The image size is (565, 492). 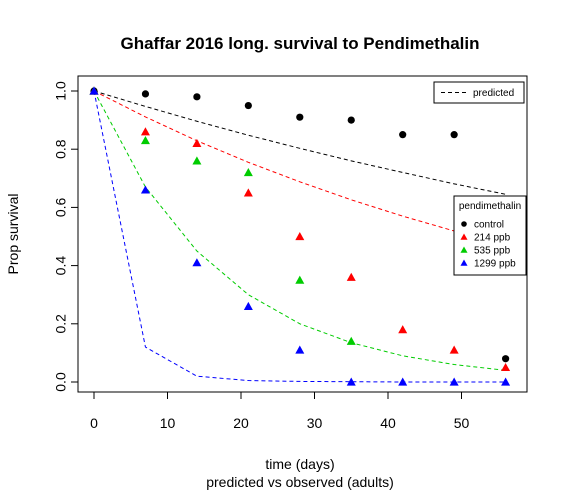 What do you see at coordinates (94, 423) in the screenshot?
I see `x-tick-label-0: 0` at bounding box center [94, 423].